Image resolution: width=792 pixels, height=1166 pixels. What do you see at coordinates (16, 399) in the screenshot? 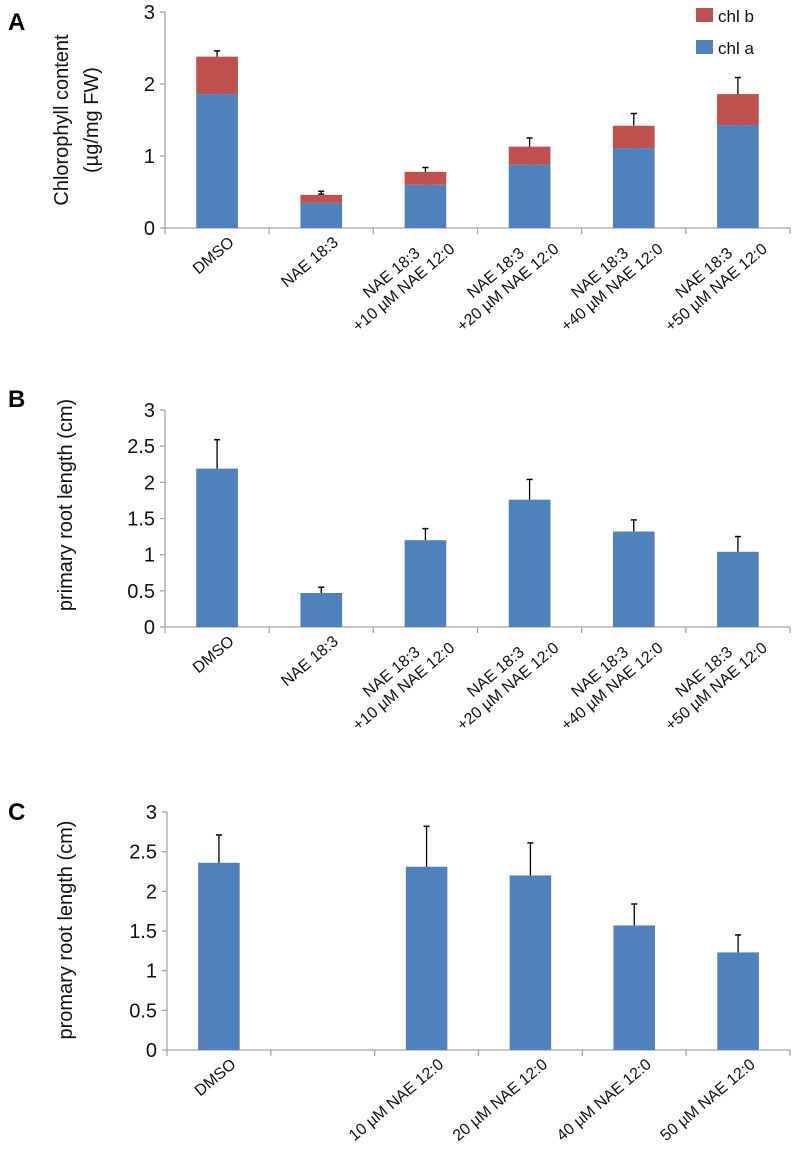
I see `panel-letter: B` at bounding box center [16, 399].